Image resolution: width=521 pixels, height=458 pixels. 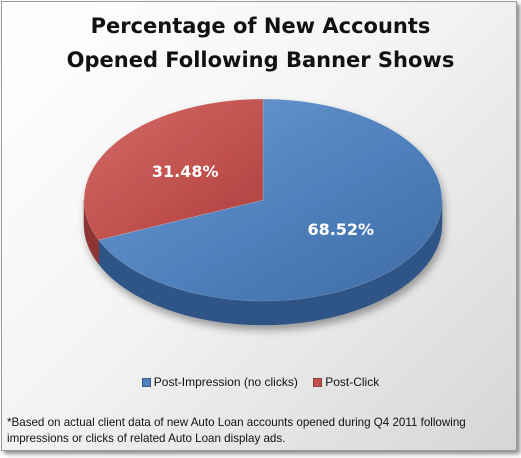 What do you see at coordinates (146, 382) in the screenshot?
I see `legend-swatch-post-impression` at bounding box center [146, 382].